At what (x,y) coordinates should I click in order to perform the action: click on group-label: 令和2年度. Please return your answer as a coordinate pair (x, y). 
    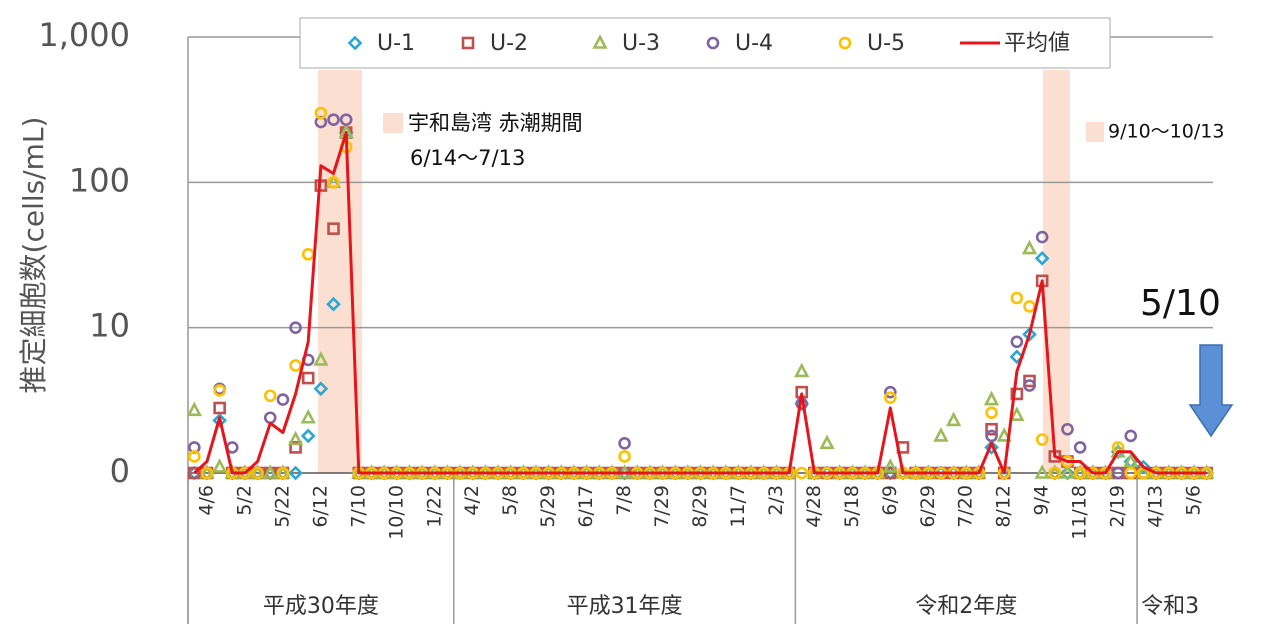
    Looking at the image, I should click on (966, 606).